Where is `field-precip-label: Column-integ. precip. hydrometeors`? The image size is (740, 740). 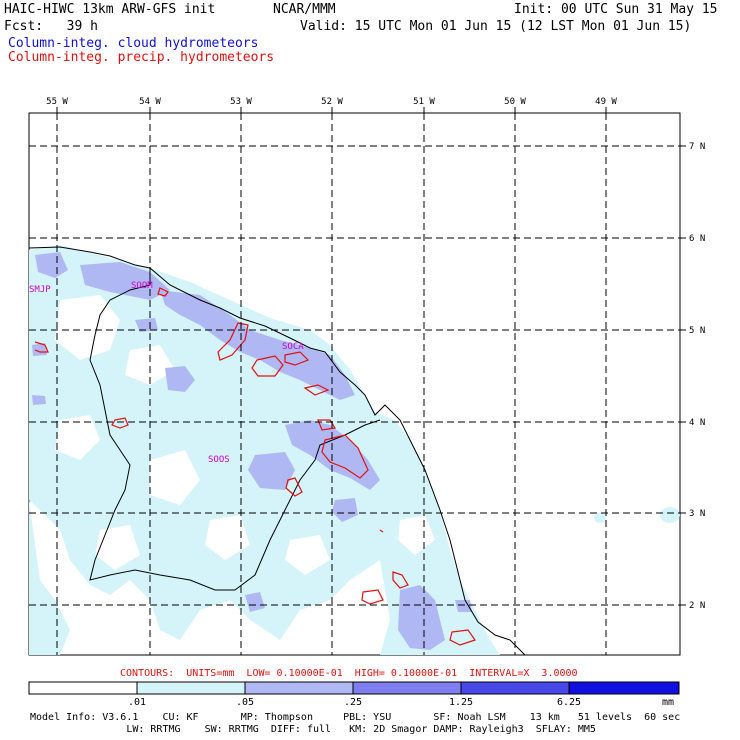 field-precip-label: Column-integ. precip. hydrometeors is located at coordinates (141, 57).